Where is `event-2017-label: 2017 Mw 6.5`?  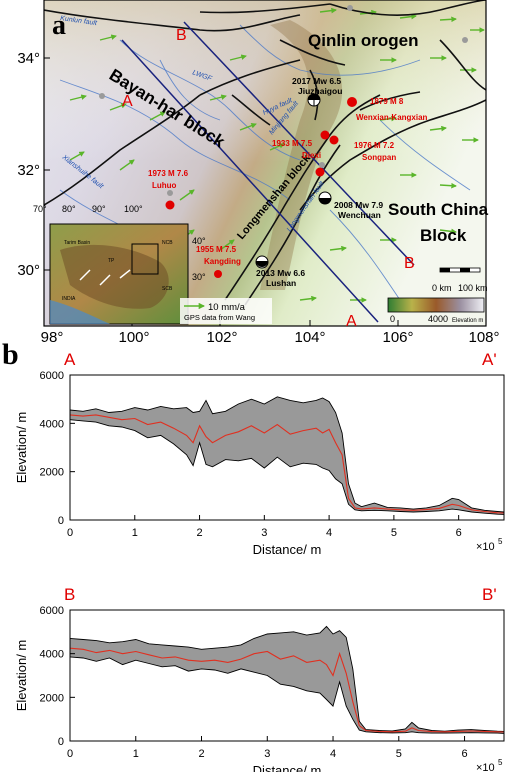
event-2017-label: 2017 Mw 6.5 is located at coordinates (316, 81).